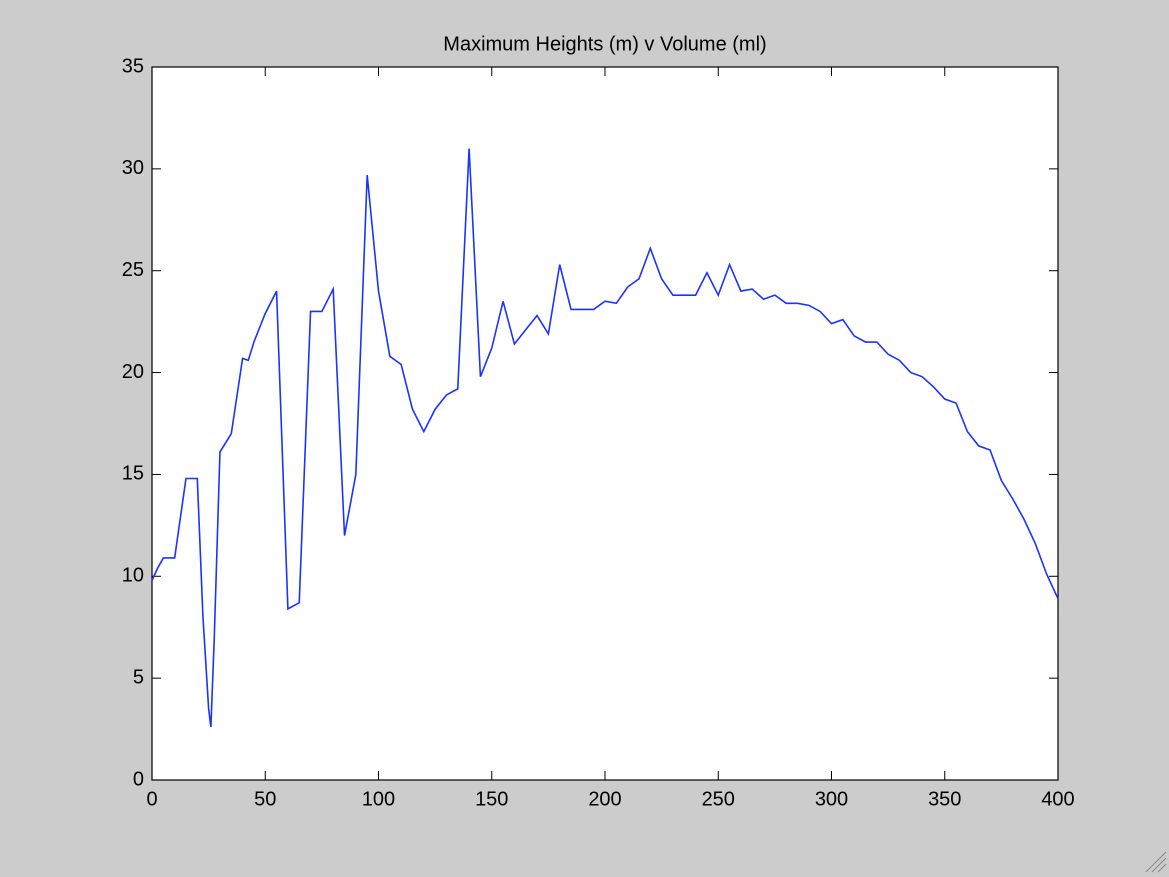  I want to click on y-tick-label: 35, so click(133, 66).